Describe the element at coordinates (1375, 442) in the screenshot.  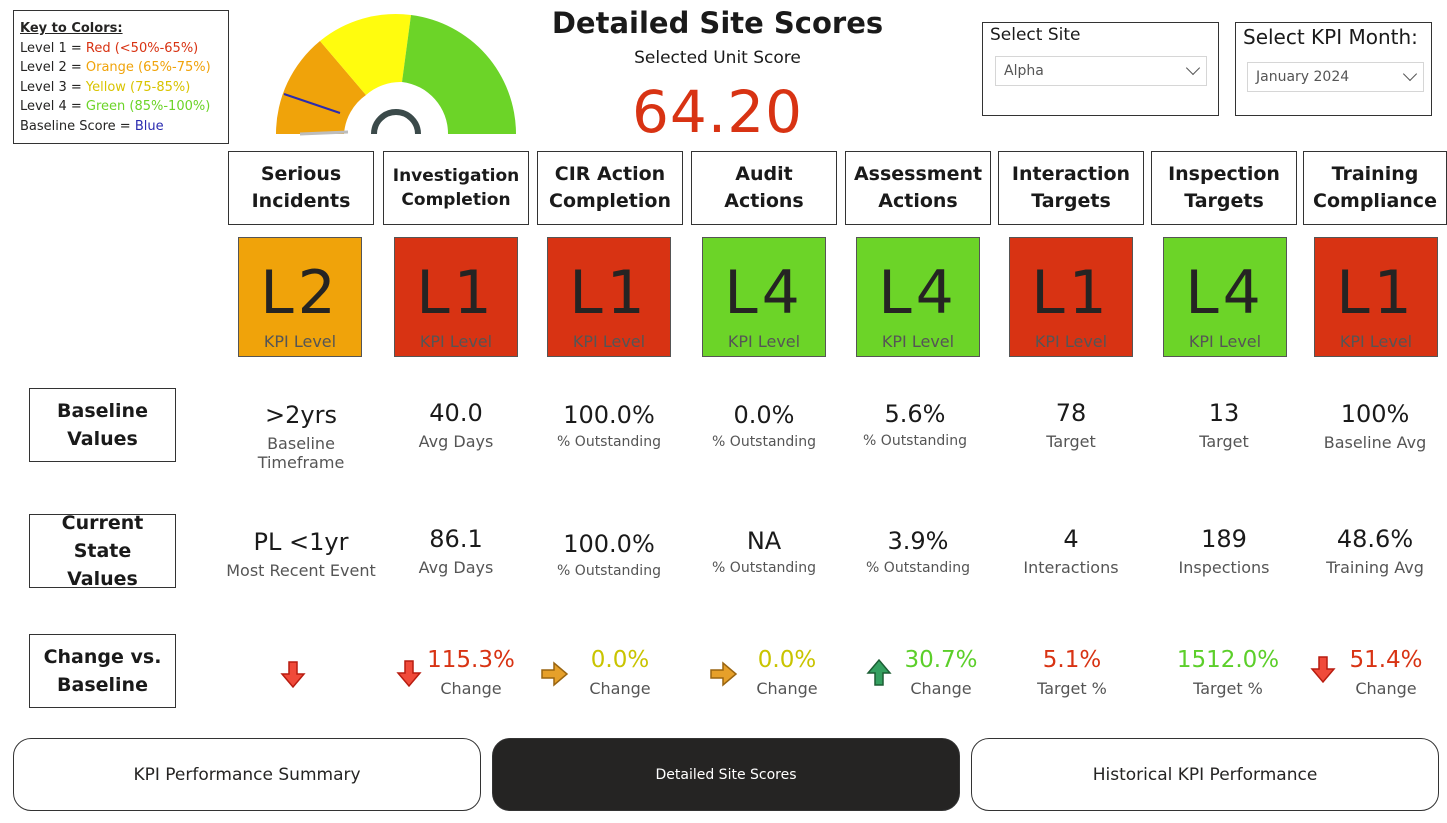
I see `baseline-unit: Baseline Avg` at that location.